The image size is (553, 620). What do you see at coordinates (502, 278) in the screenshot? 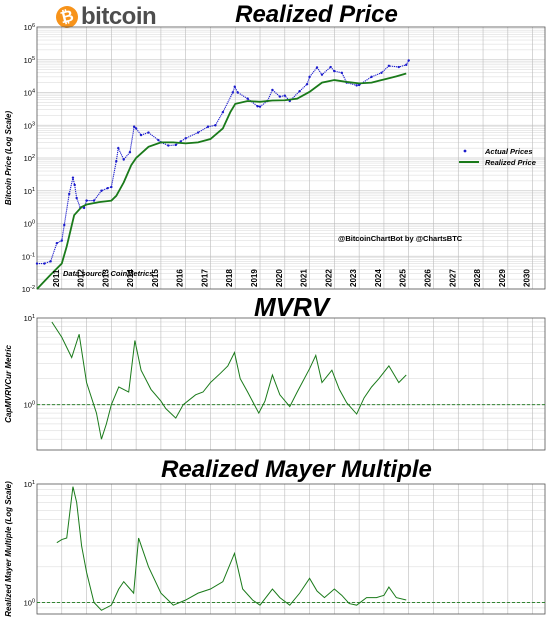
I see `chart1-year-label: 2029` at bounding box center [502, 278].